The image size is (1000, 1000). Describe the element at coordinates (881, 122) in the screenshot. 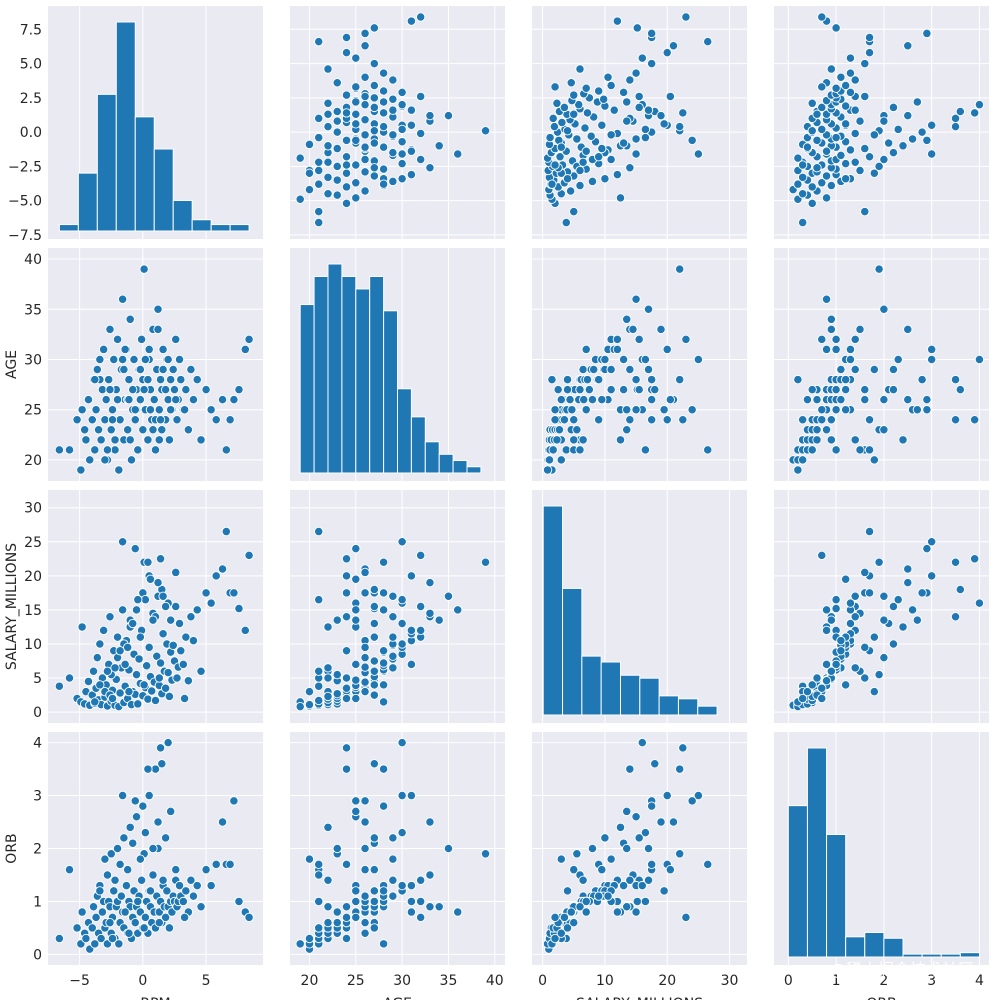

I see `panel-rpm-vs-orb` at that location.